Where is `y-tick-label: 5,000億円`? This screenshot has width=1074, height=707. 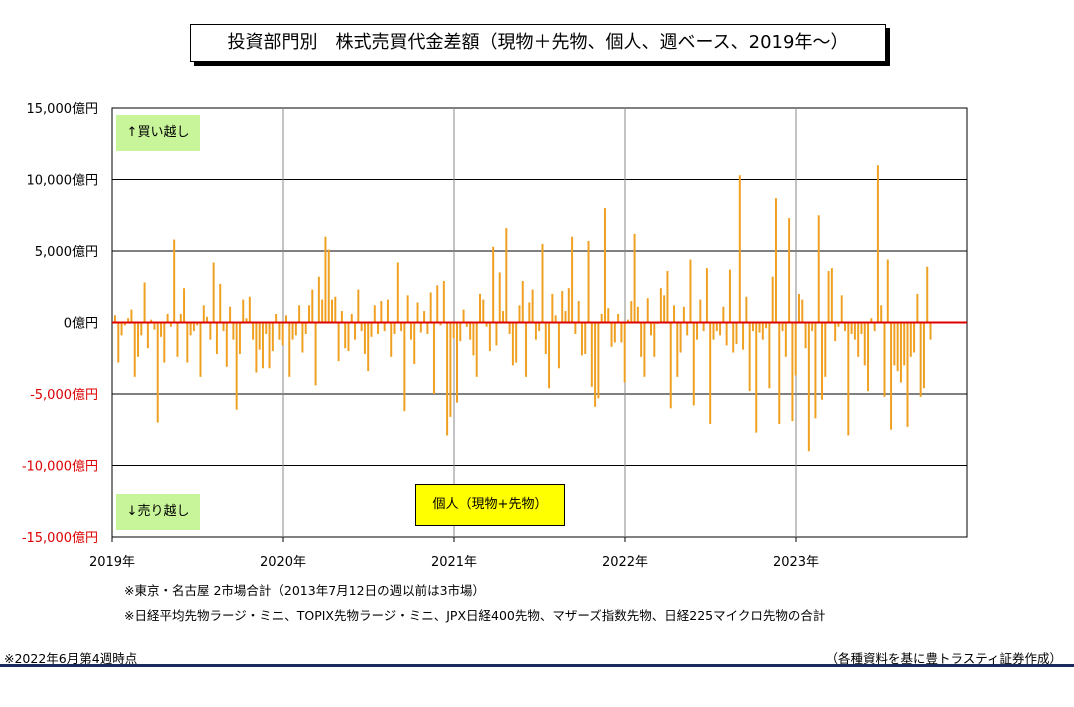 y-tick-label: 5,000億円 is located at coordinates (66, 252).